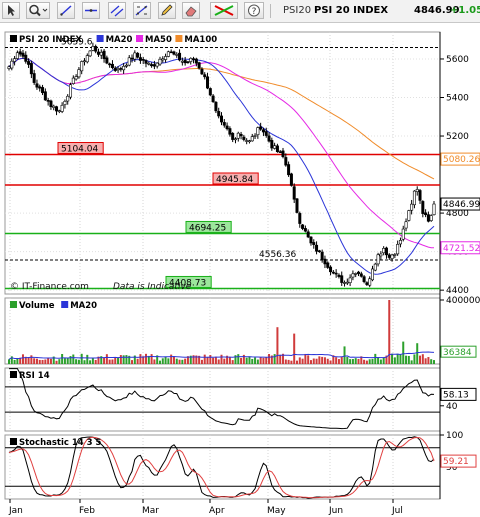 The height and width of the screenshot is (517, 480). I want to click on eraser-icon, so click(191, 10).